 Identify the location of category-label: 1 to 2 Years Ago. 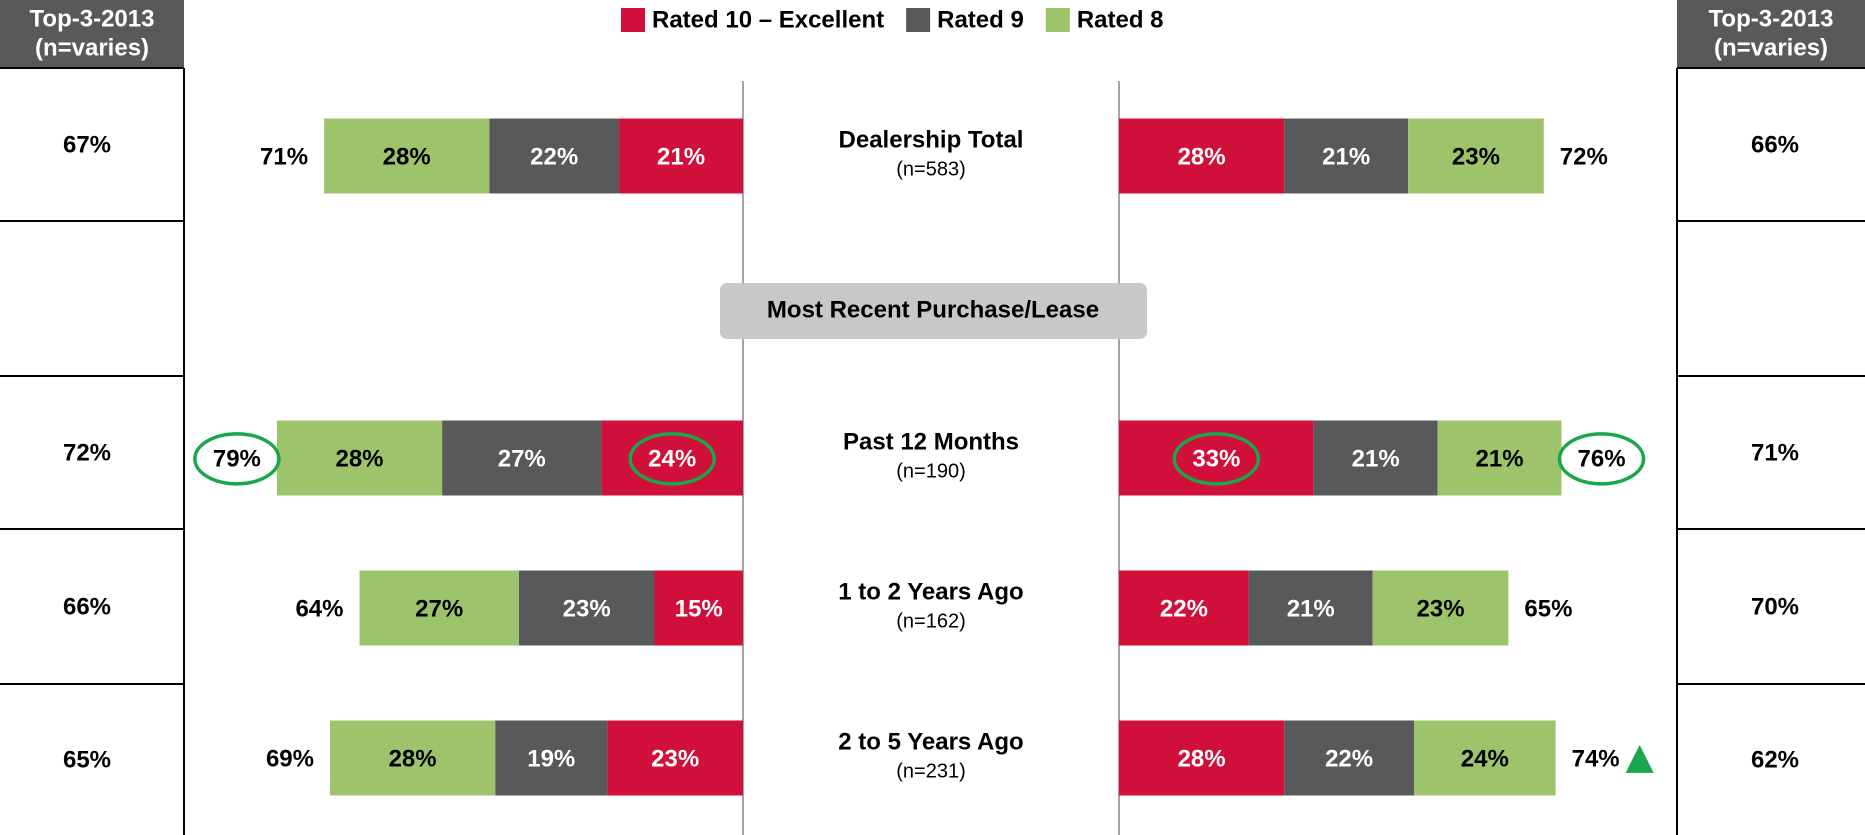
(930, 591).